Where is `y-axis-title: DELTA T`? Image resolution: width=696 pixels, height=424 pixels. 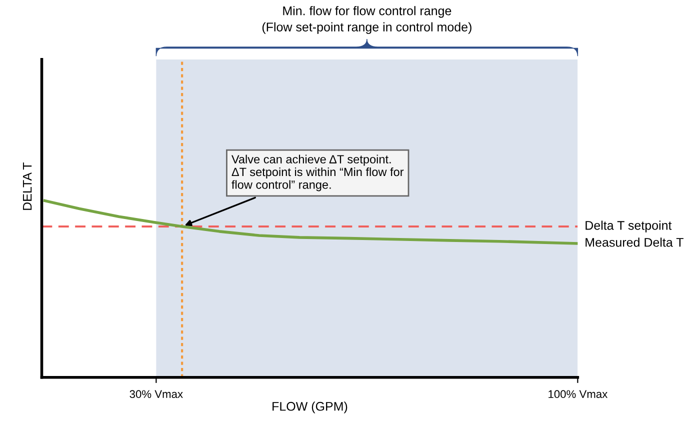 y-axis-title: DELTA T is located at coordinates (27, 186).